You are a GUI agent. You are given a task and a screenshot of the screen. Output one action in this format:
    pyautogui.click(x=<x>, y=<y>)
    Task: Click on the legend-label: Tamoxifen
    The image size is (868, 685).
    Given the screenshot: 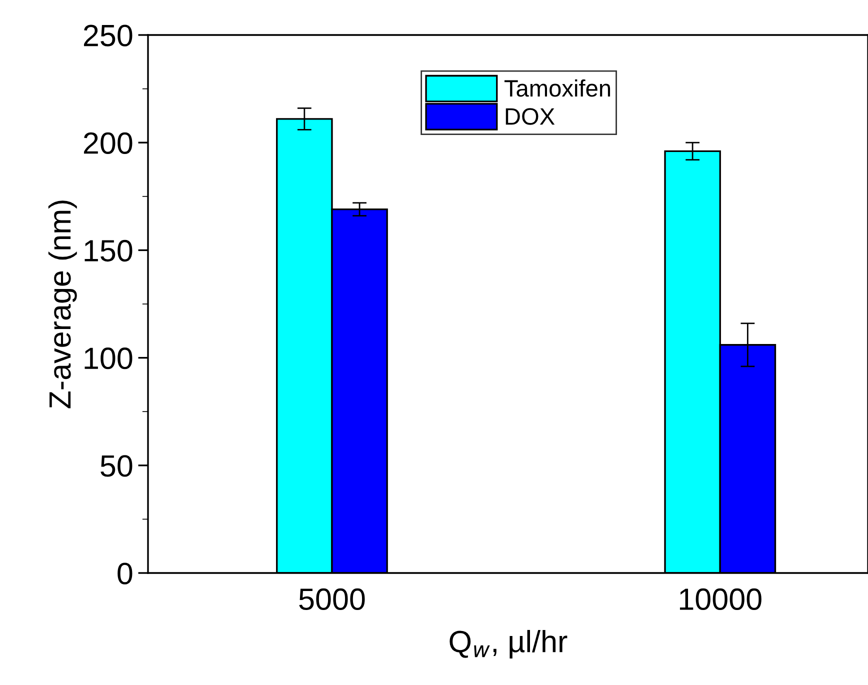 What is the action you would take?
    pyautogui.click(x=557, y=88)
    